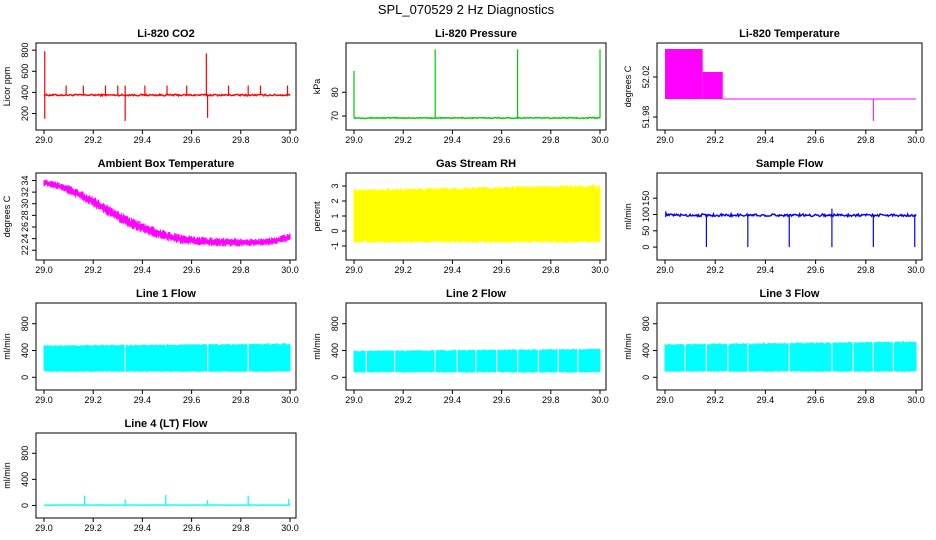 This screenshot has height=540, width=936. What do you see at coordinates (646, 214) in the screenshot?
I see `y-tick-label: 100` at bounding box center [646, 214].